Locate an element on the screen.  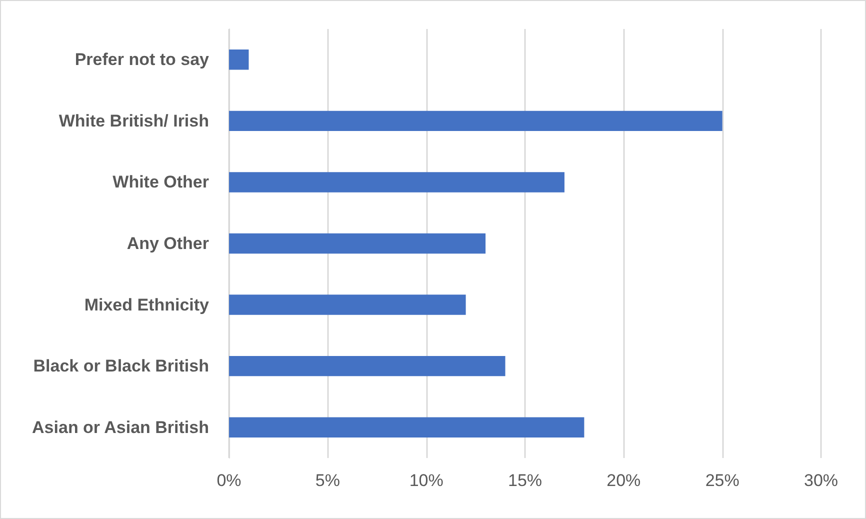
y-tick-label: Black or Black British is located at coordinates (121, 366).